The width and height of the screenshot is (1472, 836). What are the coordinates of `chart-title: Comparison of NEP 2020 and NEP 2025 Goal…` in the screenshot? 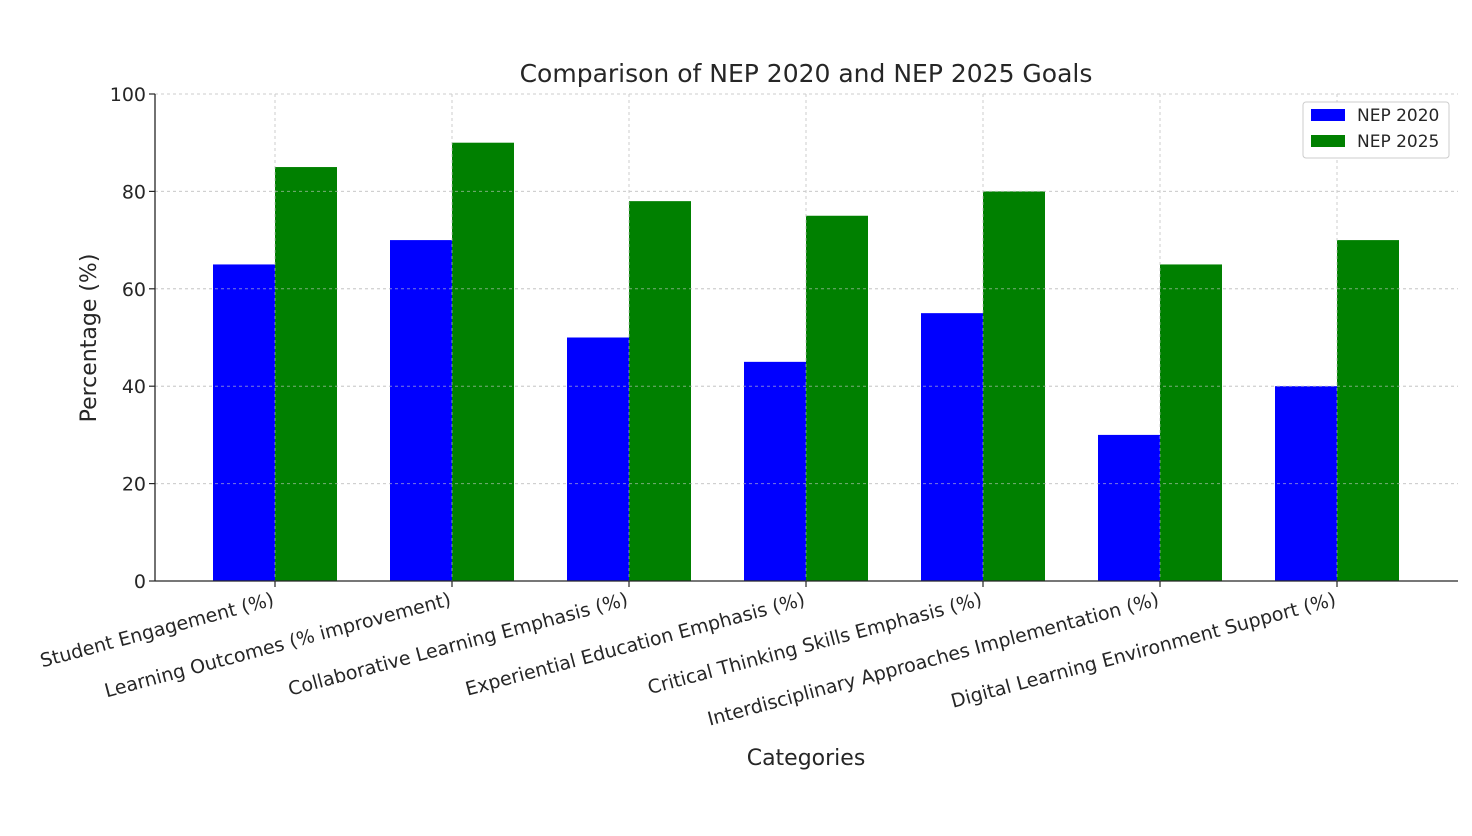 It's located at (806, 73).